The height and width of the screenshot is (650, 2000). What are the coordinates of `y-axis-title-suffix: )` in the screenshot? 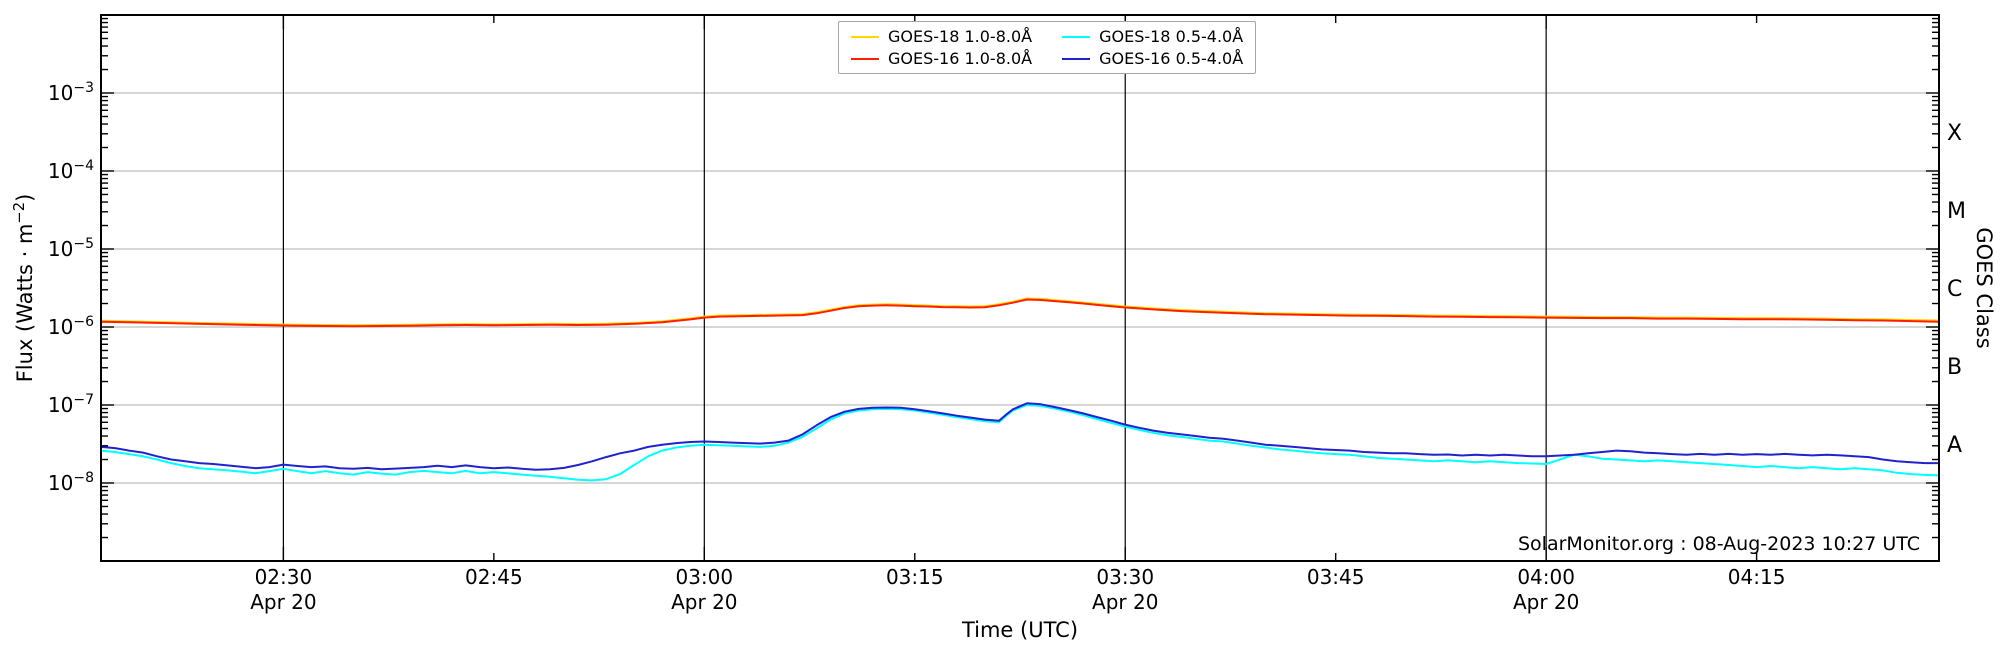 It's located at (25, 197).